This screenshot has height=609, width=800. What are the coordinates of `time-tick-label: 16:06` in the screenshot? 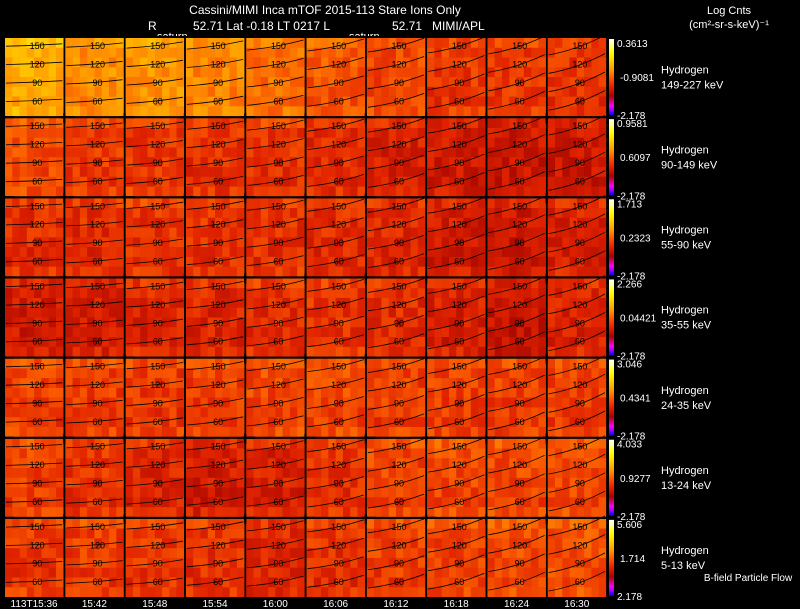 It's located at (335, 604).